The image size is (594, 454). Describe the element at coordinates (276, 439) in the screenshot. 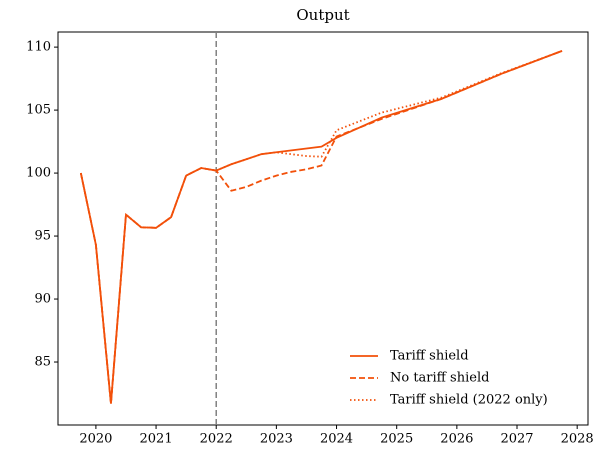

I see `x-tick-label: 2023` at that location.